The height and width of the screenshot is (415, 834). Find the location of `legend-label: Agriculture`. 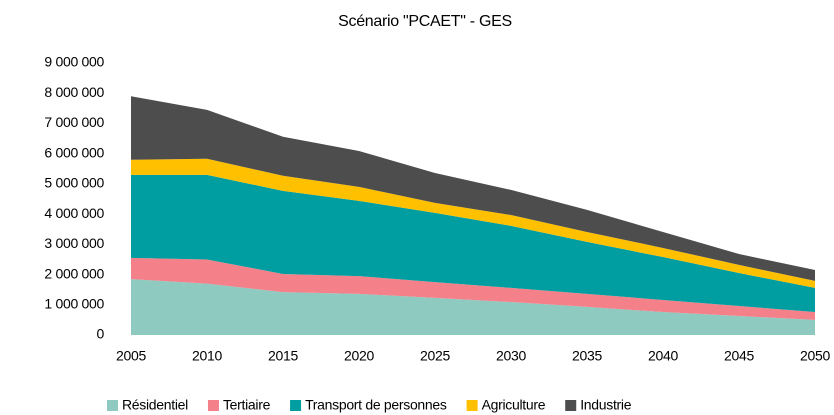

legend-label: Agriculture is located at coordinates (514, 405).